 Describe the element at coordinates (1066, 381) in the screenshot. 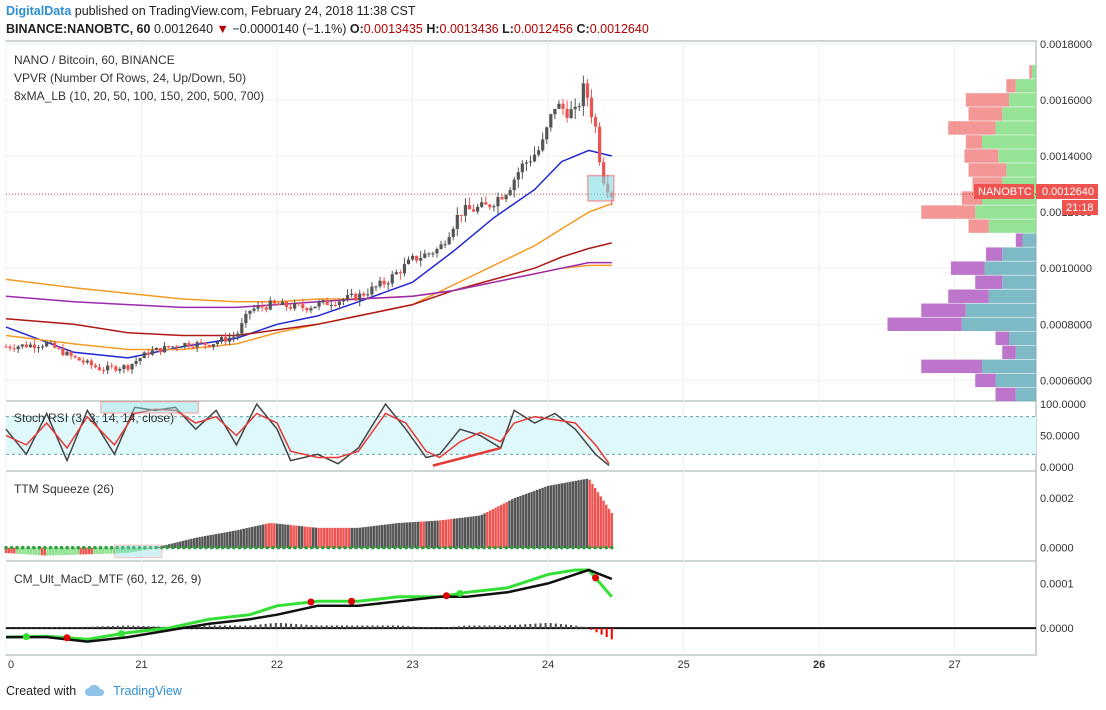

I see `y-tick-label: 0.0006000` at that location.